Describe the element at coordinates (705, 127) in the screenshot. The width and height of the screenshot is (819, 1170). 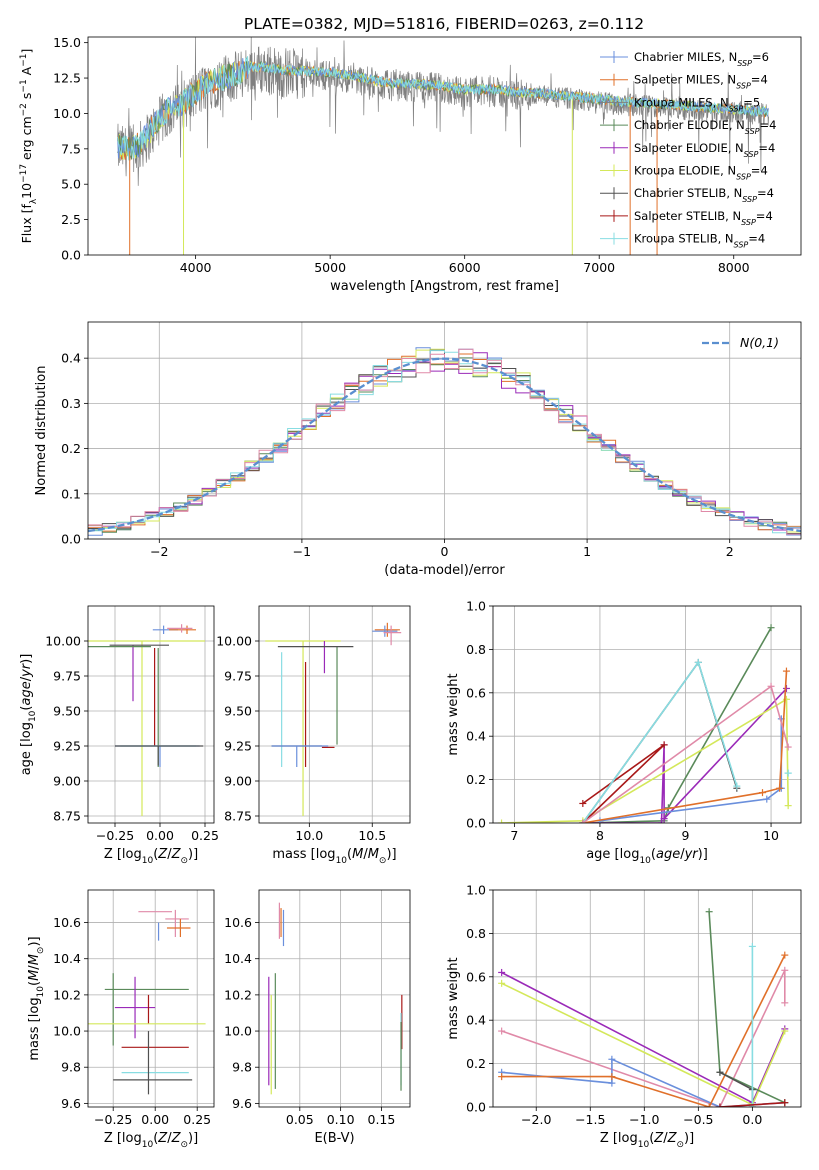
I see `legend-label-chabrier-elodie: Chabrier ELODIE, NSSP=4` at that location.